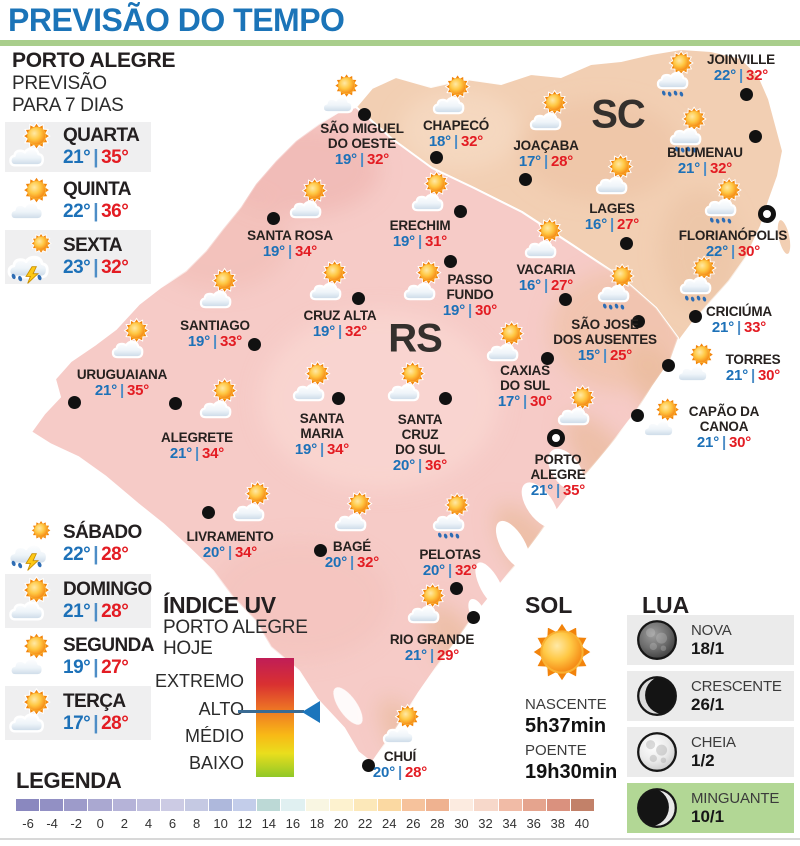 This screenshot has width=800, height=846. I want to click on temp-max: 30°, so click(486, 310).